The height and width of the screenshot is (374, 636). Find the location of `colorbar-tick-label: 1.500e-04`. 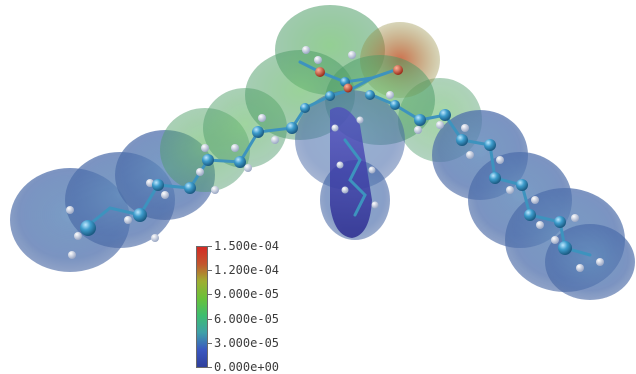

colorbar-tick-label: 1.500e-04 is located at coordinates (247, 246).